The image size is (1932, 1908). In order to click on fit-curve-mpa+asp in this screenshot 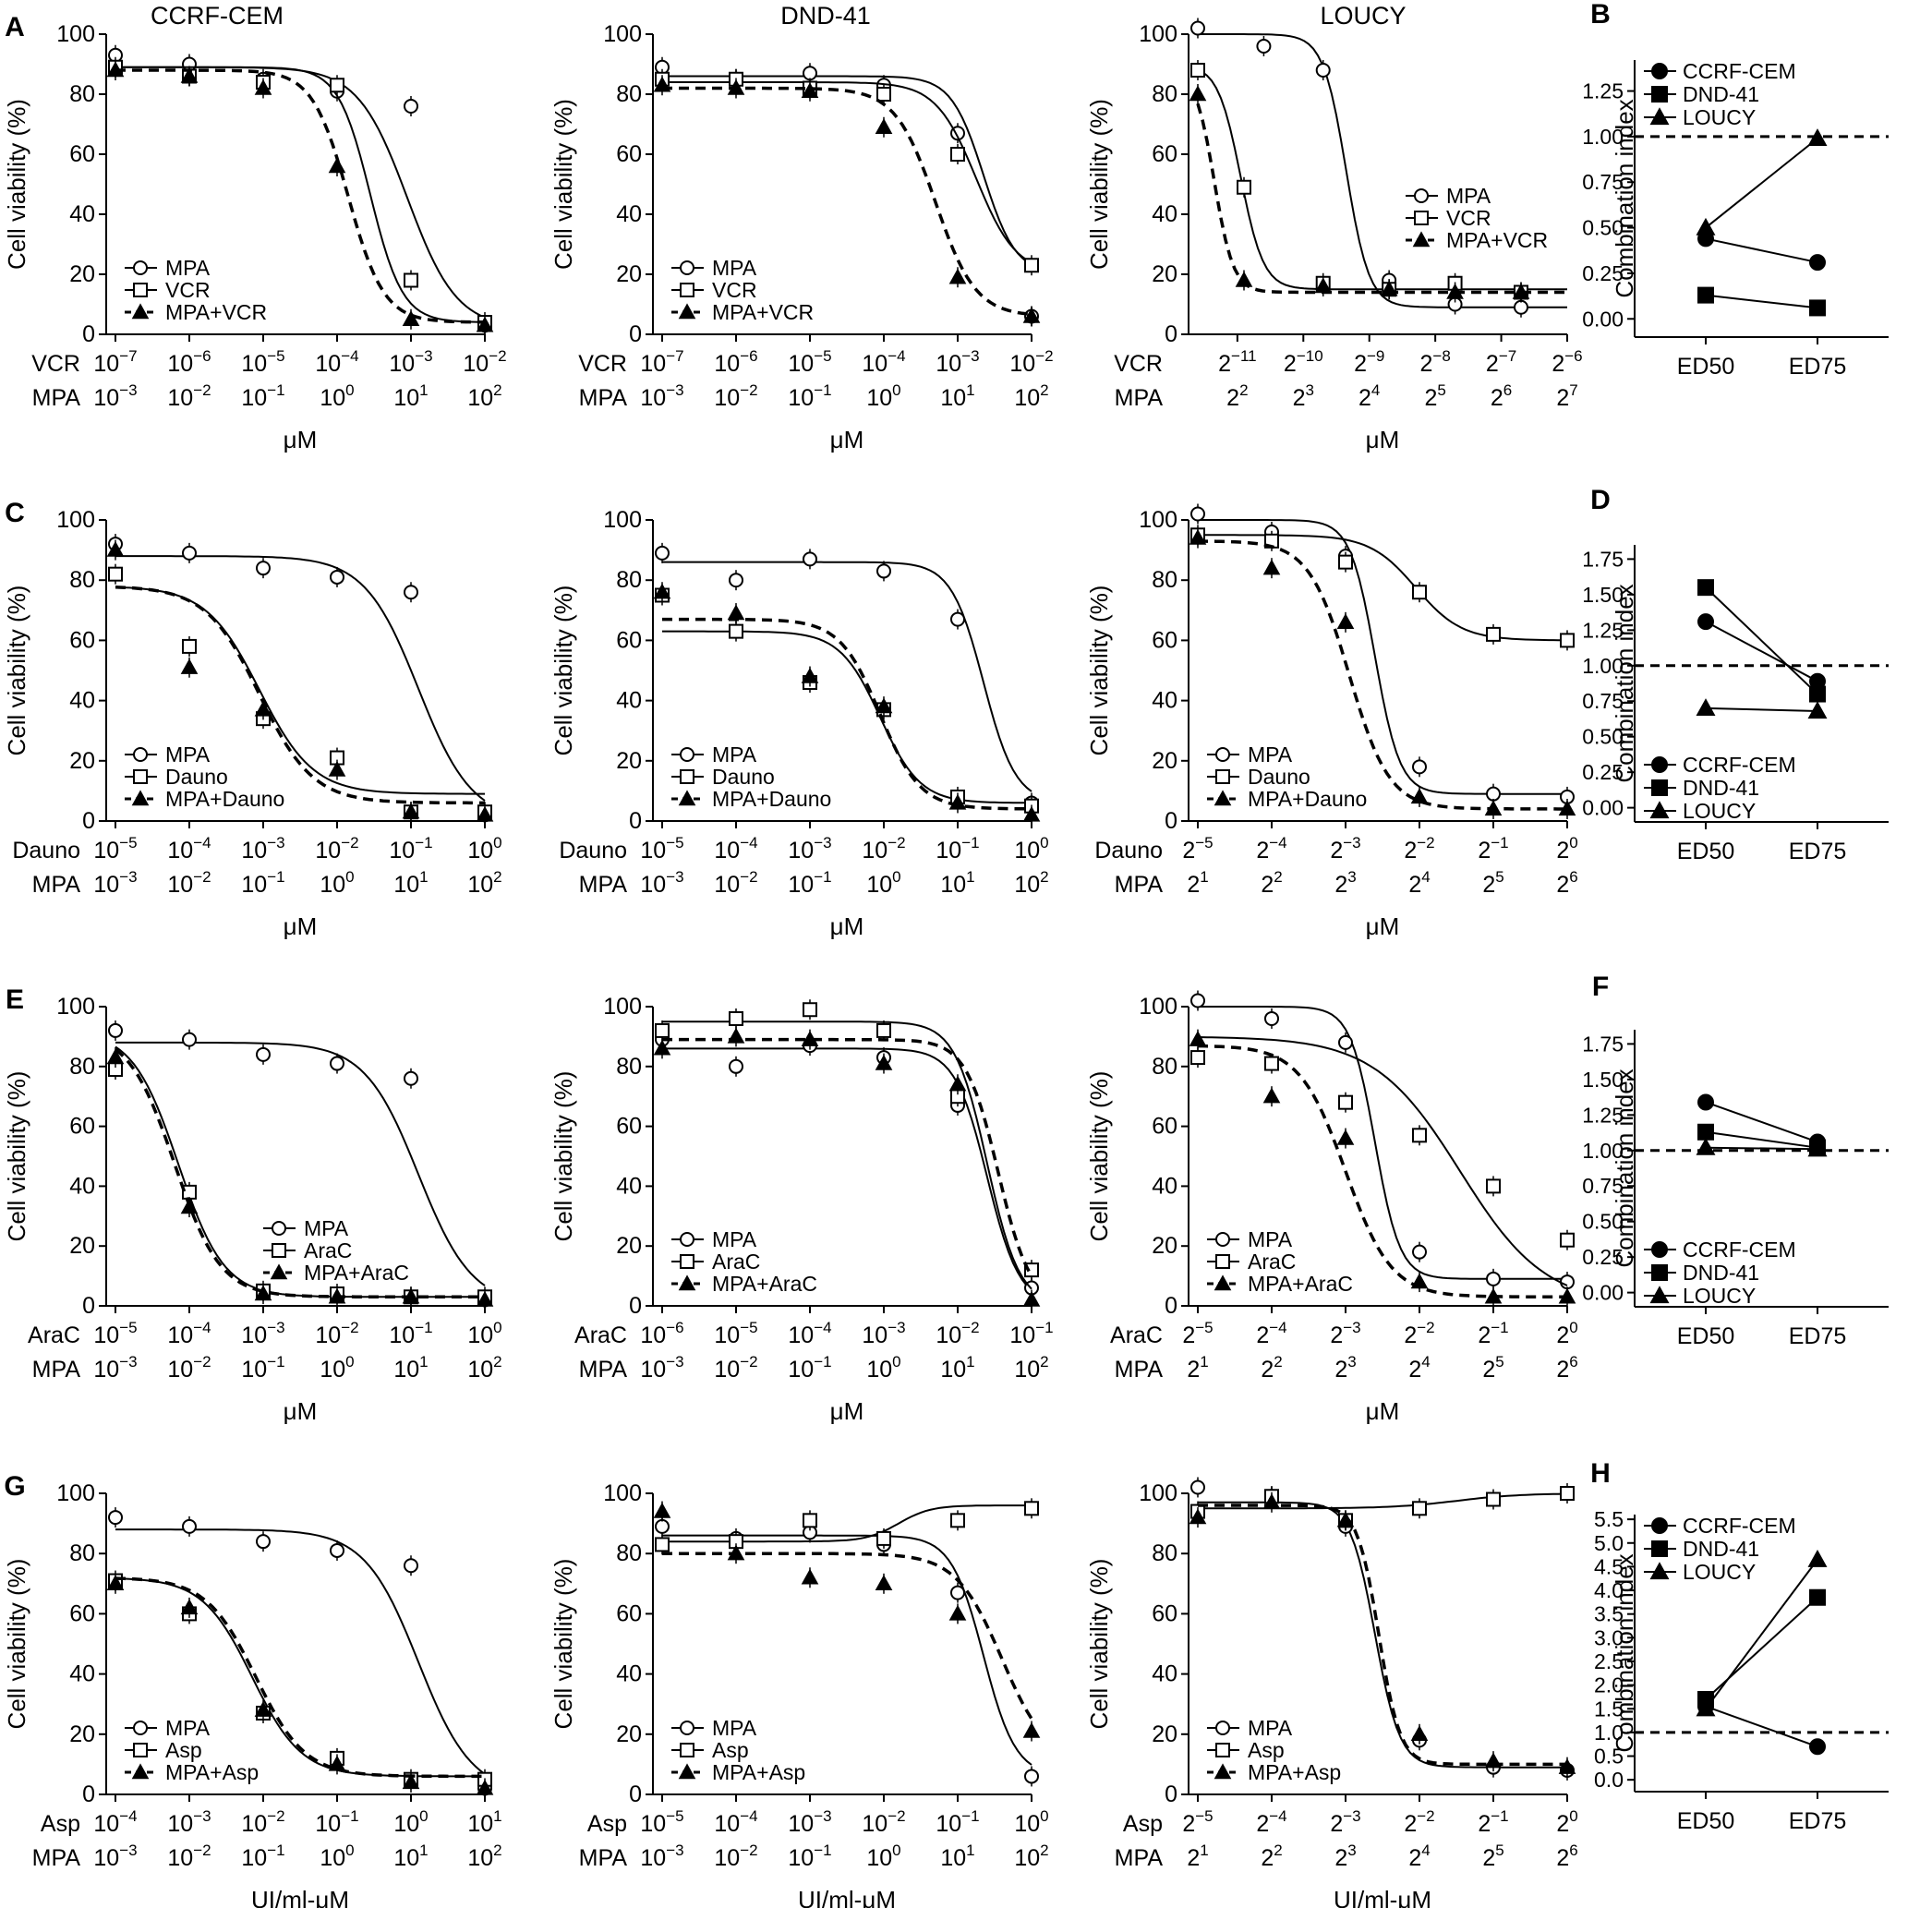, I will do `click(847, 1636)`.